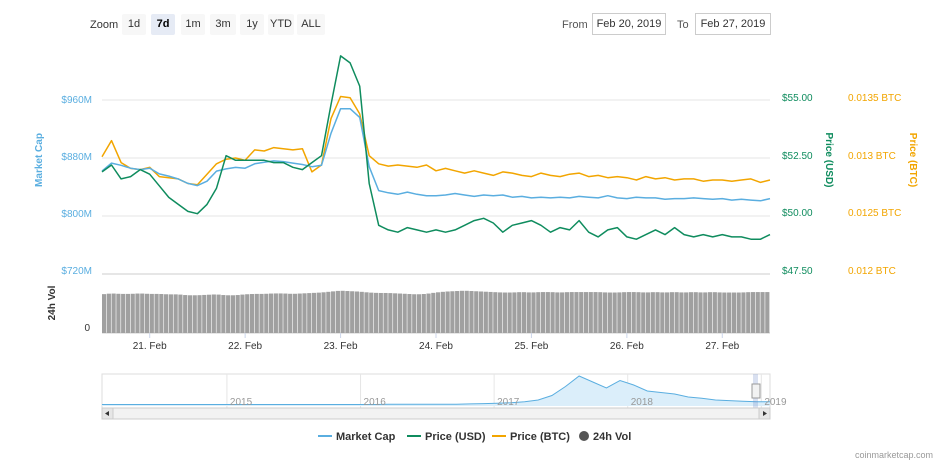 Image resolution: width=951 pixels, height=476 pixels. I want to click on zoom-1y-button: 1y, so click(252, 24).